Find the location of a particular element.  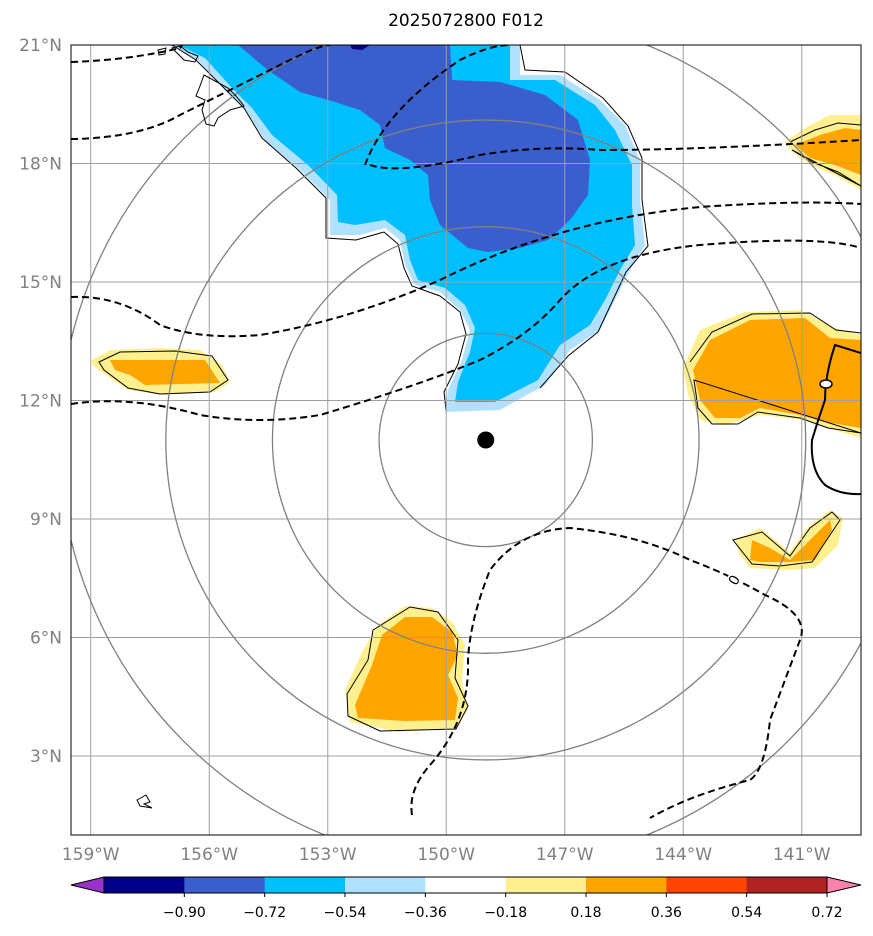

lon-tick-label: 150°W is located at coordinates (446, 855).